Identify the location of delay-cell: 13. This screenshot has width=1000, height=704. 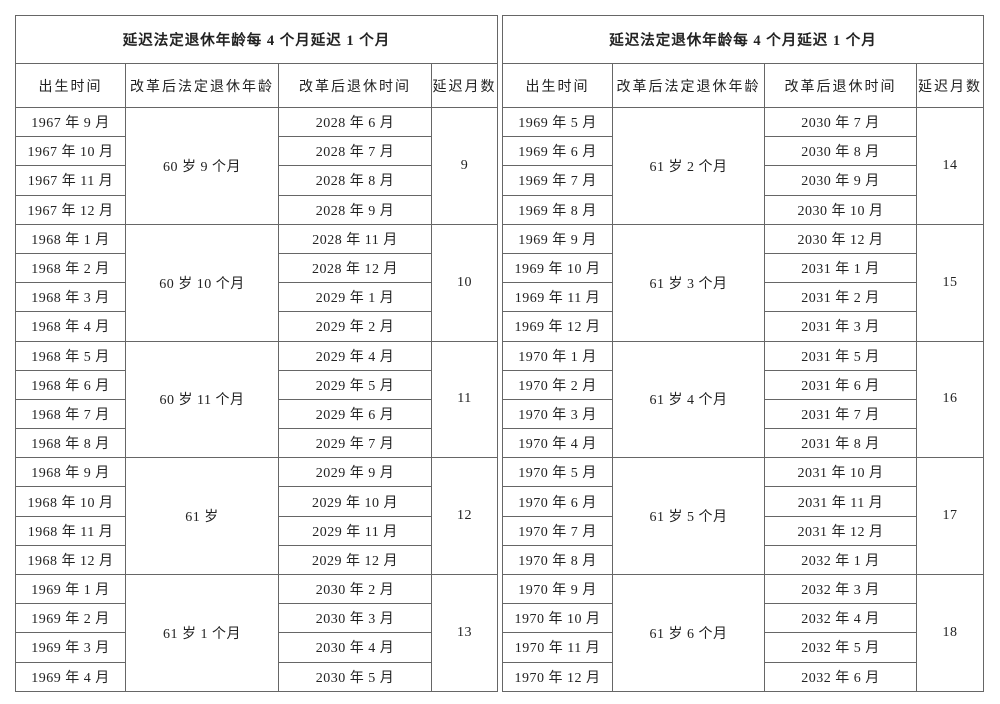
(464, 633).